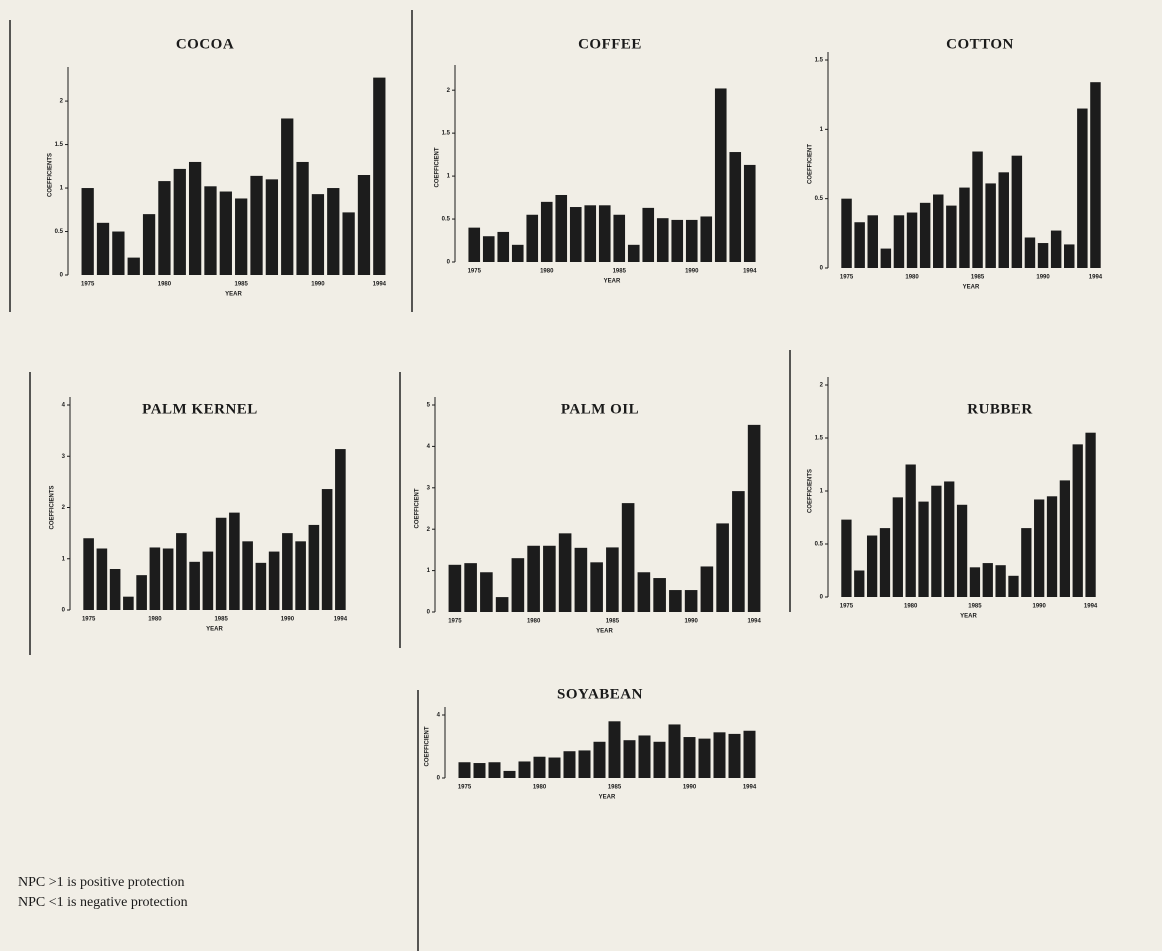  I want to click on chart-title: COCOA, so click(205, 44).